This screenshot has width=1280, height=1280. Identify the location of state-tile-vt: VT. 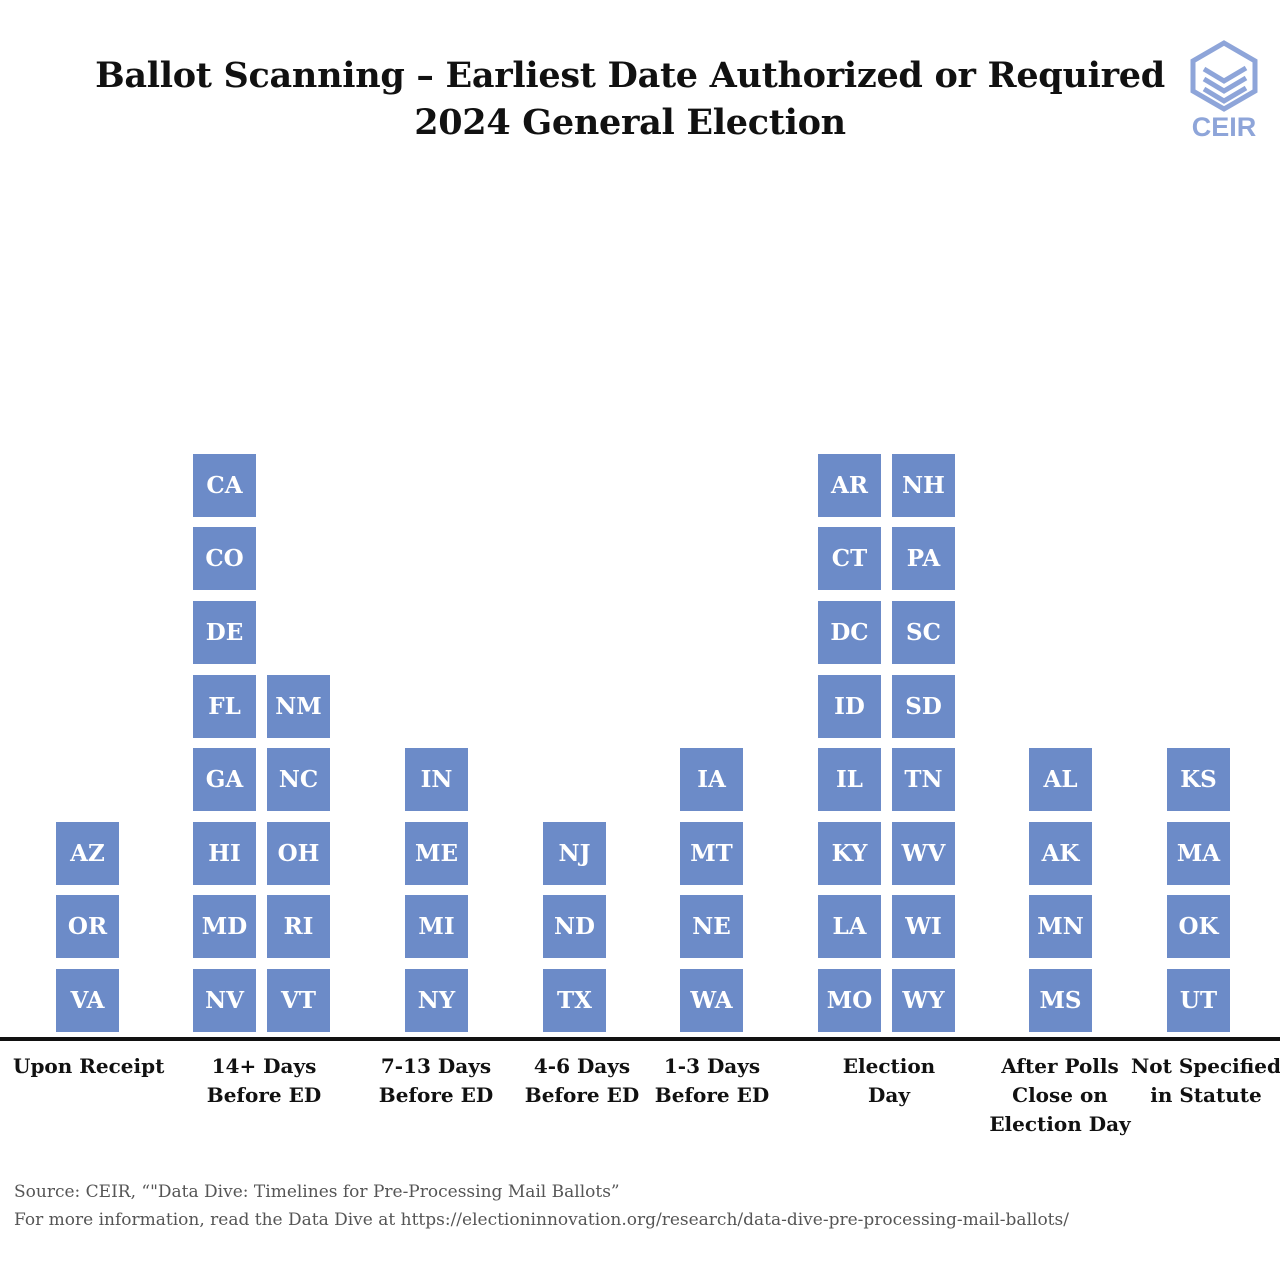
(298, 1000).